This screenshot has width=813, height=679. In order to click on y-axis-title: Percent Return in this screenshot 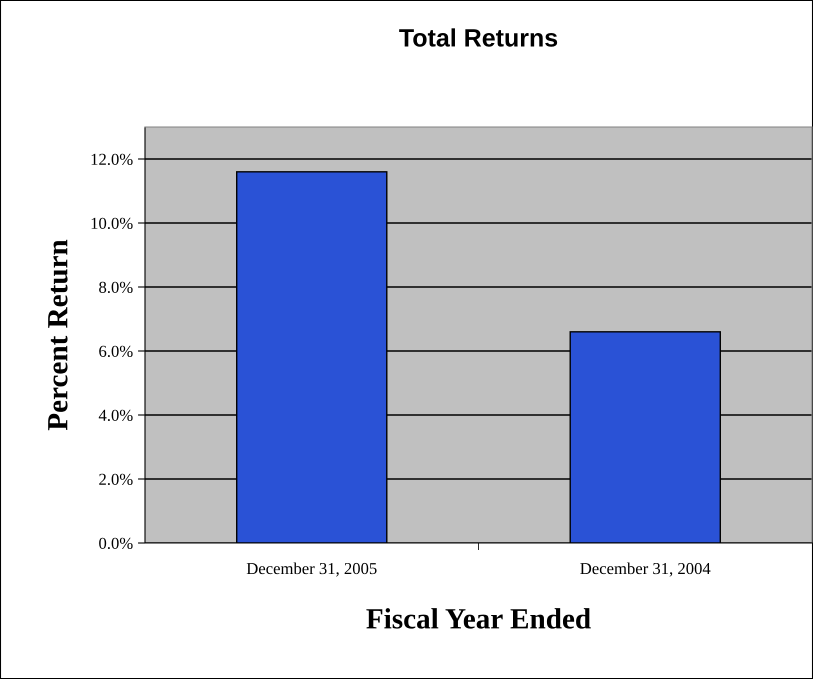, I will do `click(58, 335)`.